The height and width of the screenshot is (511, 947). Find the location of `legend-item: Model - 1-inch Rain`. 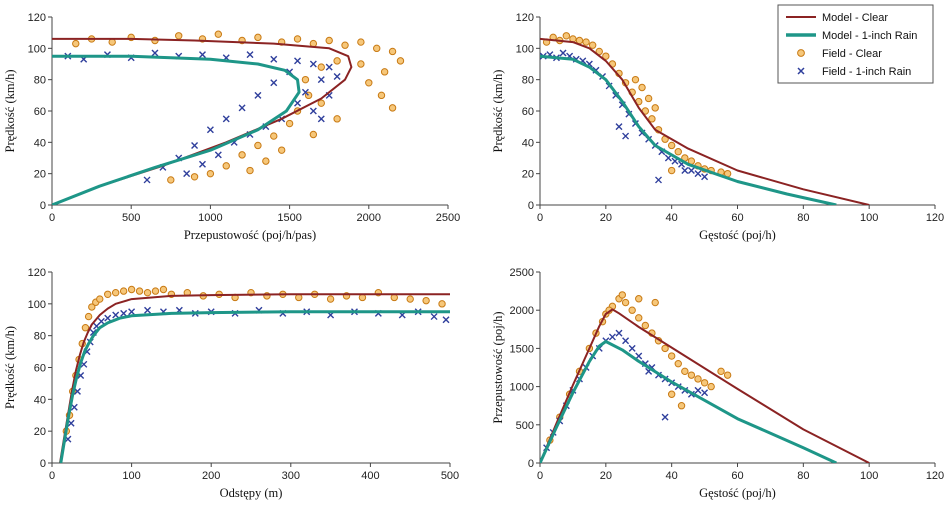

legend-item: Model - 1-inch Rain is located at coordinates (851, 36).